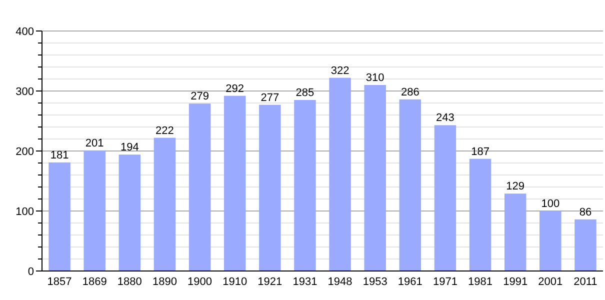 This screenshot has width=605, height=300. Describe the element at coordinates (235, 282) in the screenshot. I see `x-tick-label: 1910` at that location.